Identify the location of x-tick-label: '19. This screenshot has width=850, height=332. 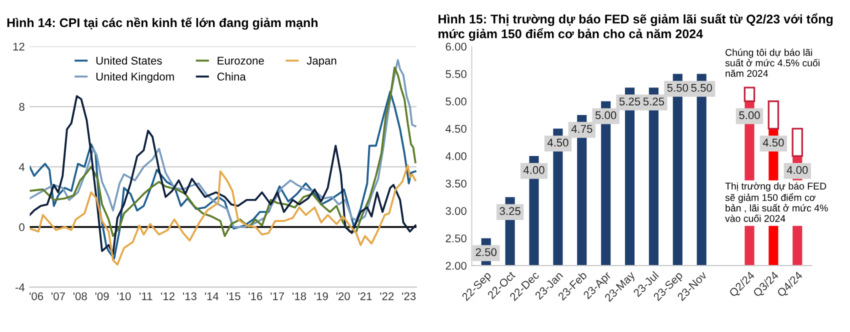
(321, 296).